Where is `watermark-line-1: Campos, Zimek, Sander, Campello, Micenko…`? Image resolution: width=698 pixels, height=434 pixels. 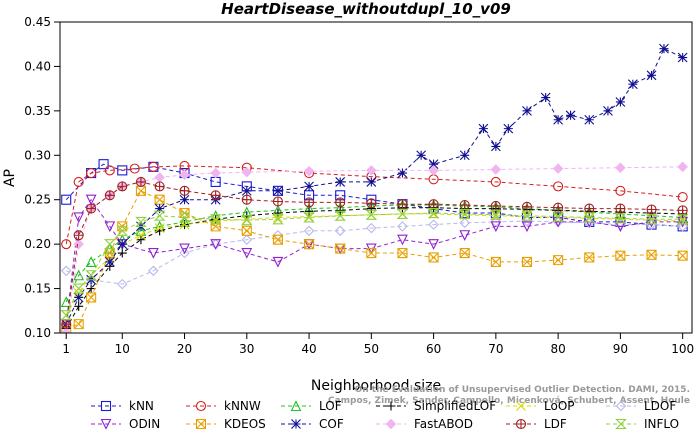
watermark-line-1: Campos, Zimek, Sander, Campello, Micenko… is located at coordinates (509, 401).